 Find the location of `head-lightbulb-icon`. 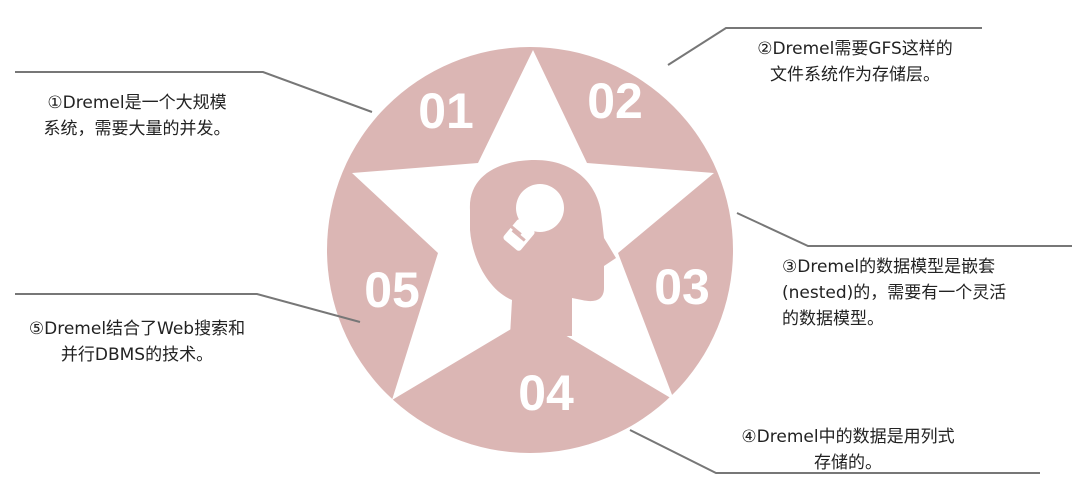

head-lightbulb-icon is located at coordinates (542, 248).